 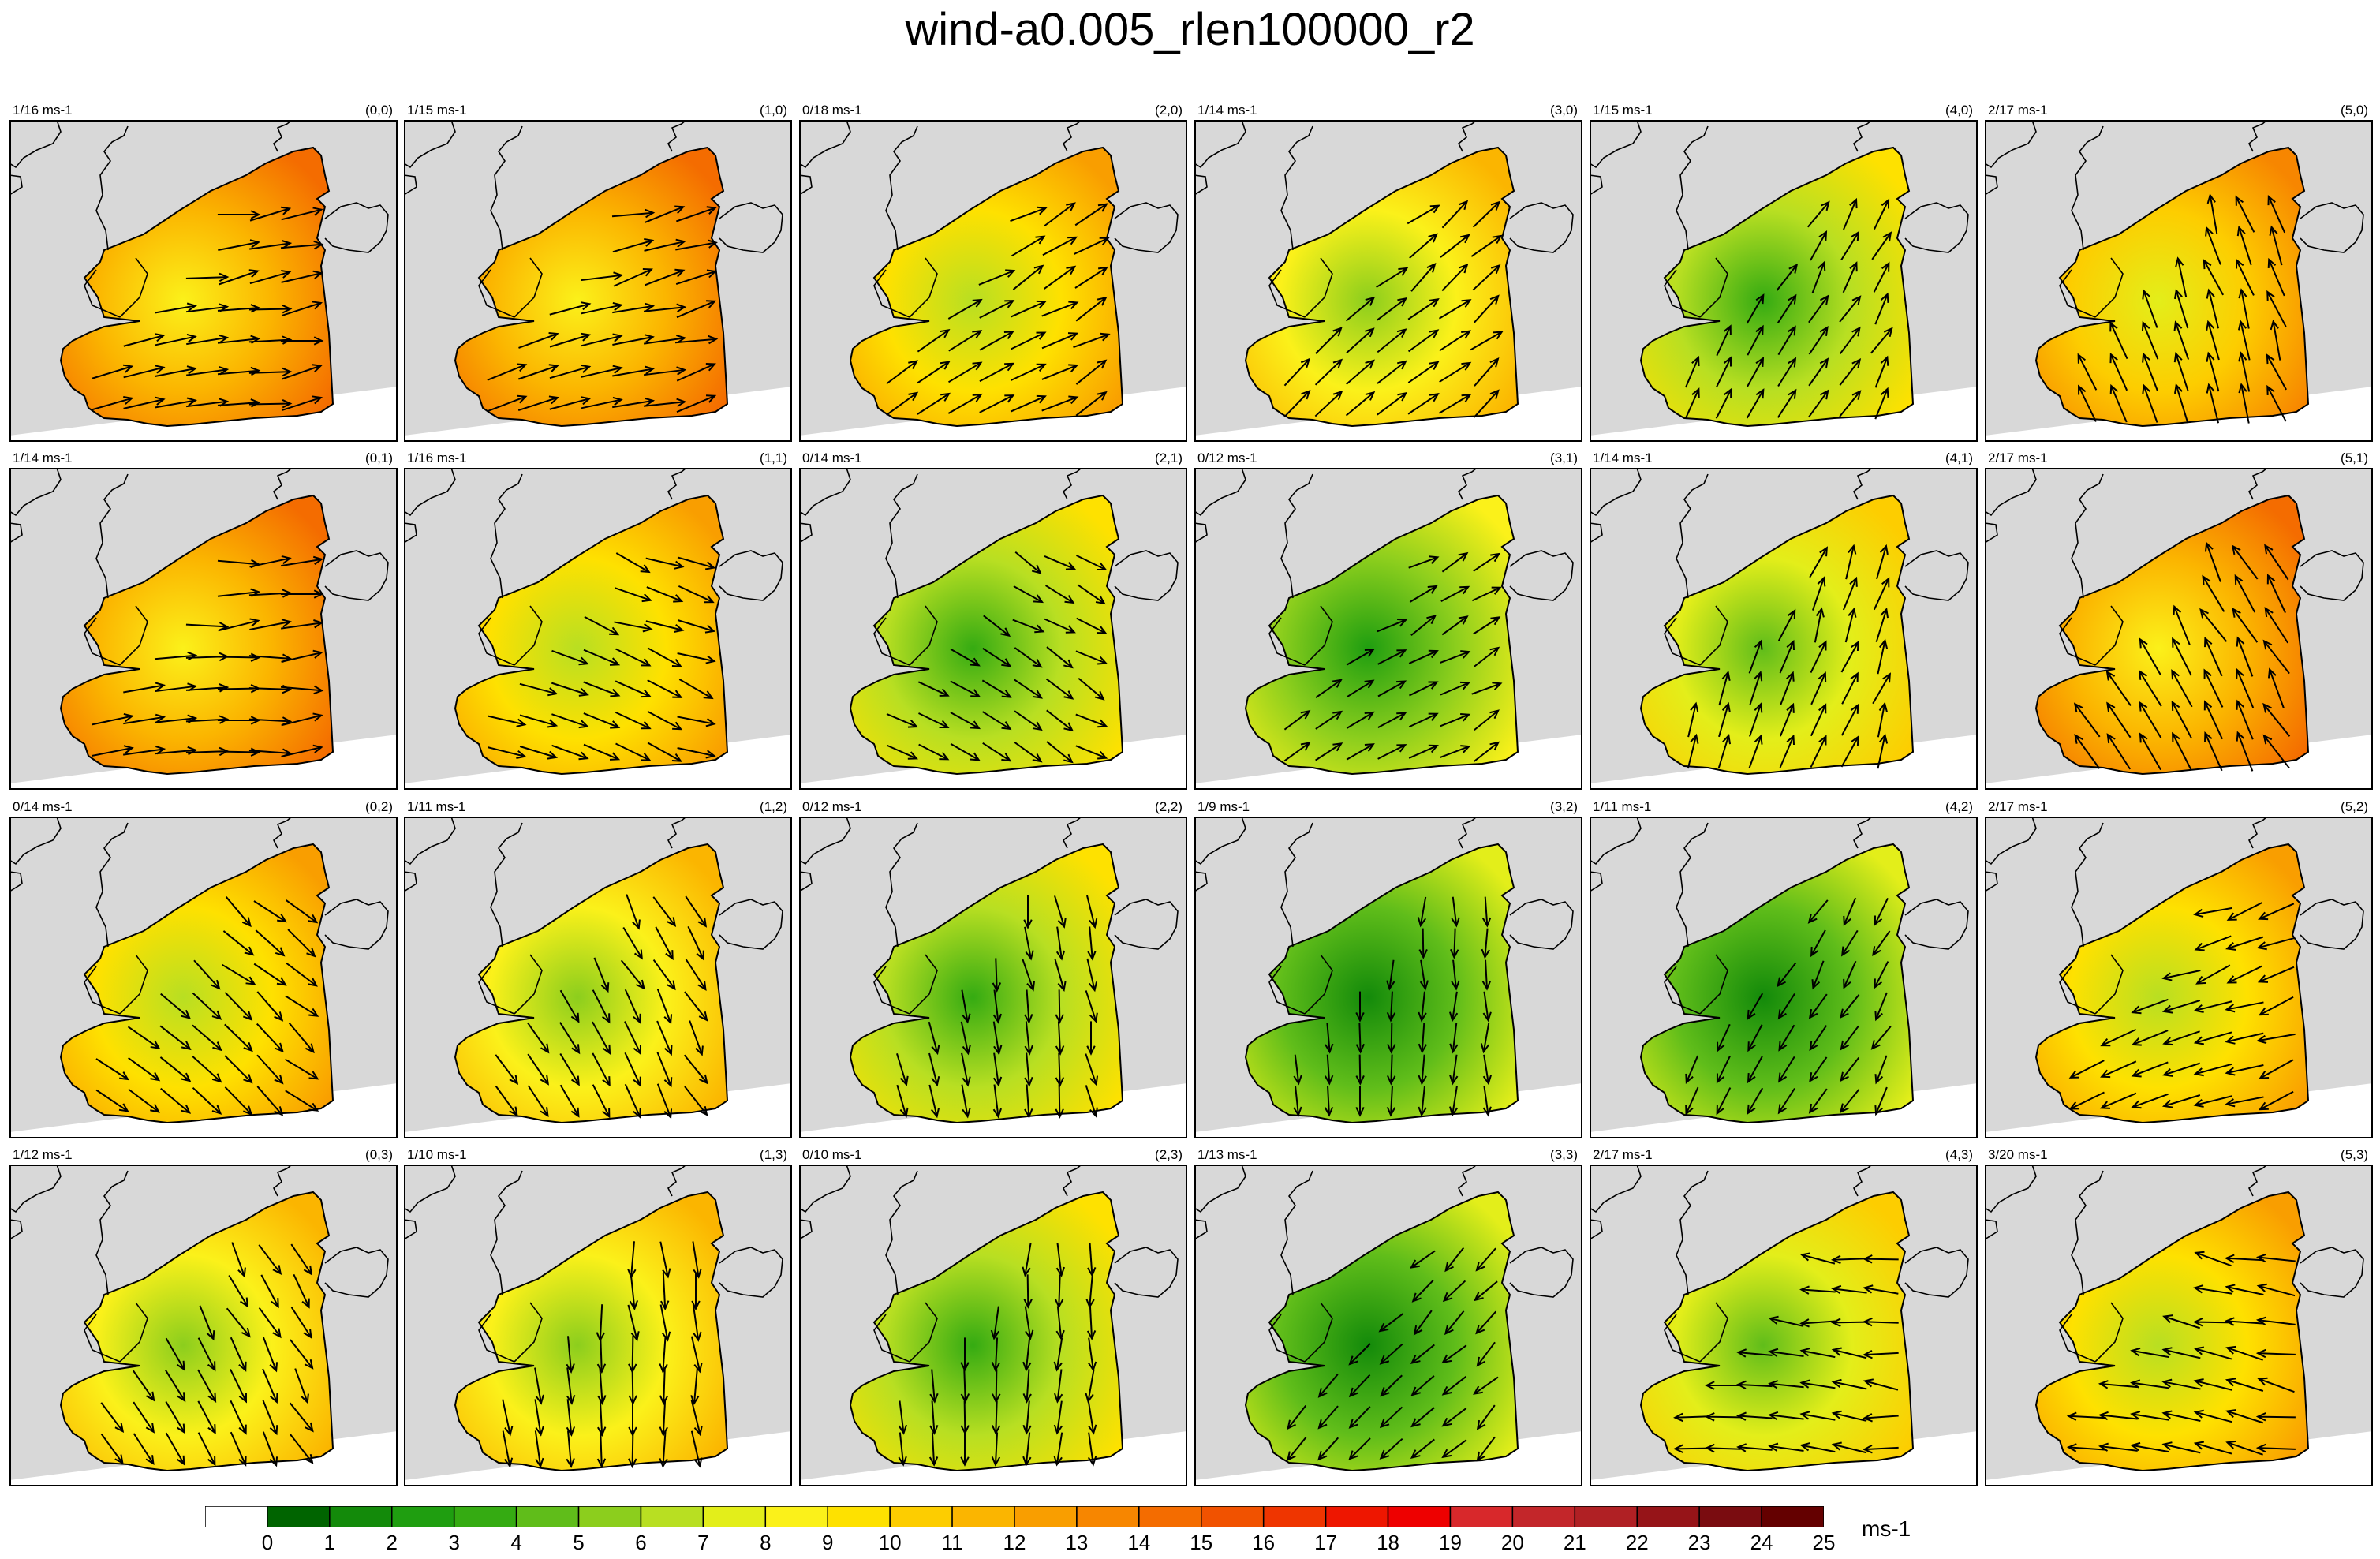 I want to click on panel-range-label: 0/14 ms-1, so click(x=832, y=458).